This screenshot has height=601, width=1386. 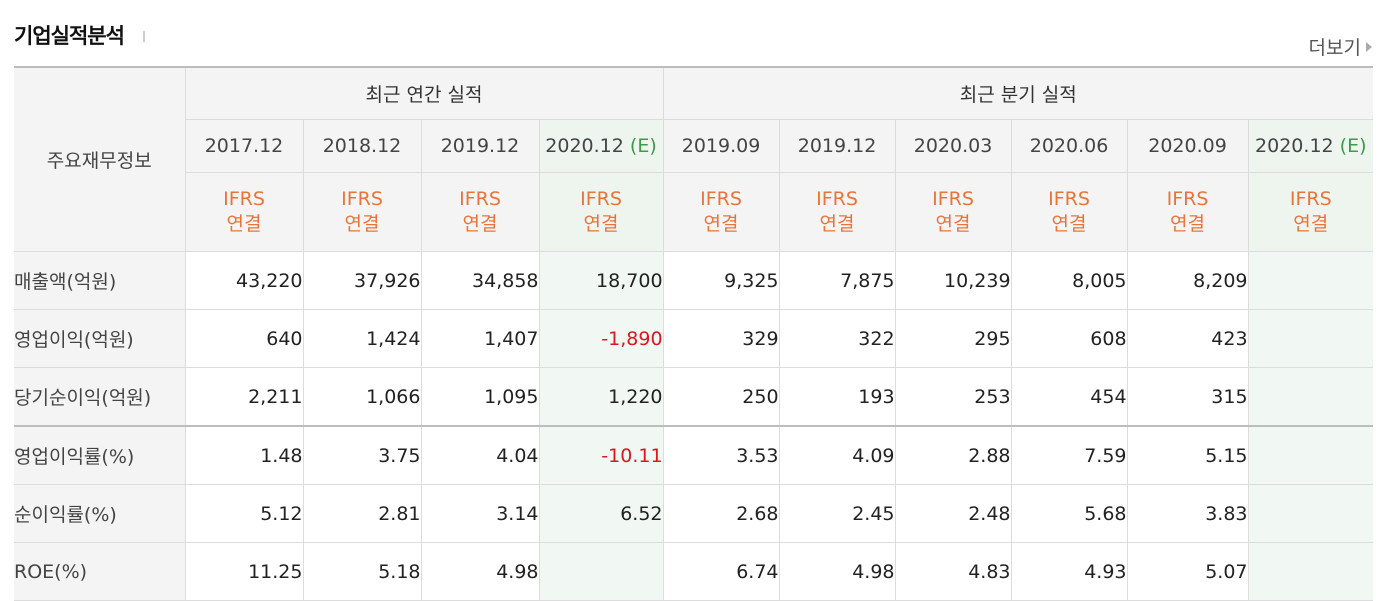 What do you see at coordinates (721, 280) in the screenshot?
I see `value-cell: 9,325` at bounding box center [721, 280].